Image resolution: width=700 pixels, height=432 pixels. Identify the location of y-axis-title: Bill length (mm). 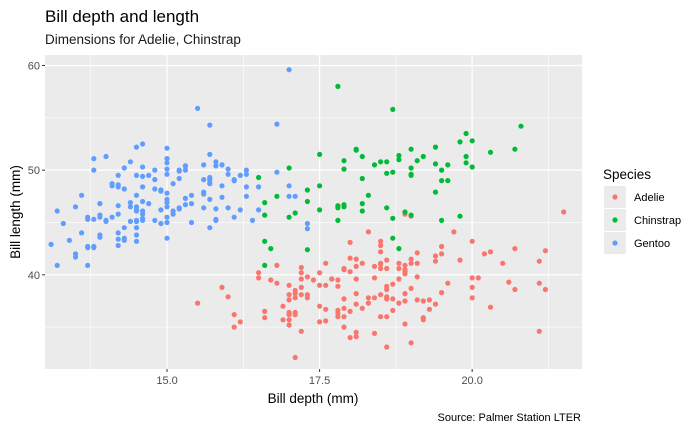
(15, 212).